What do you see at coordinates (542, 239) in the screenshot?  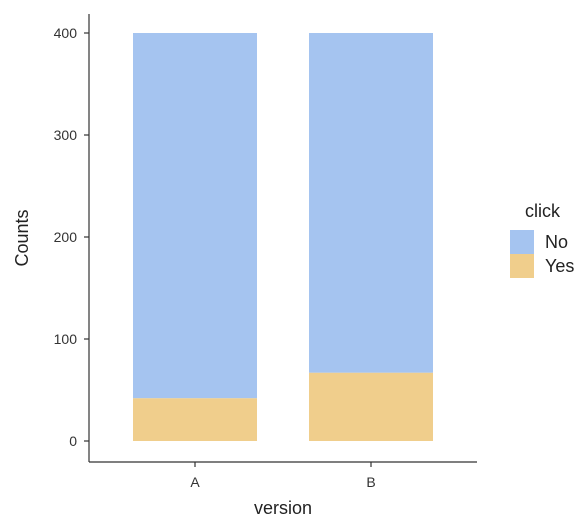 I see `legend: click No Yes` at bounding box center [542, 239].